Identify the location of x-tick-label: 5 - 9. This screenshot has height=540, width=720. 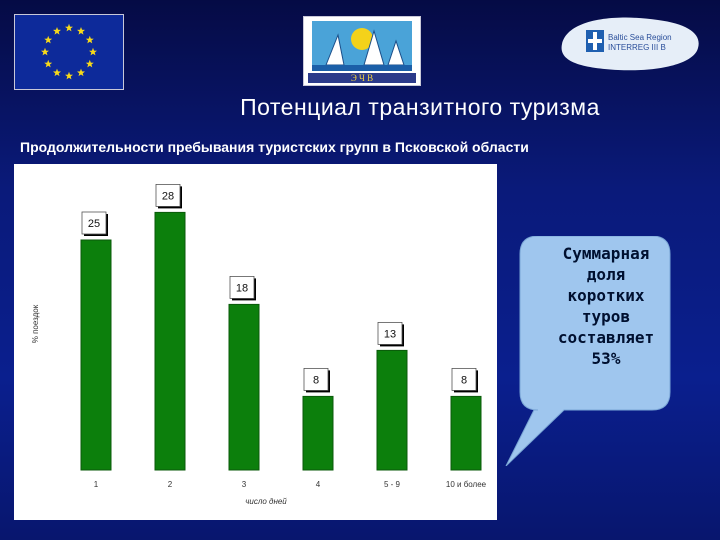
(392, 484).